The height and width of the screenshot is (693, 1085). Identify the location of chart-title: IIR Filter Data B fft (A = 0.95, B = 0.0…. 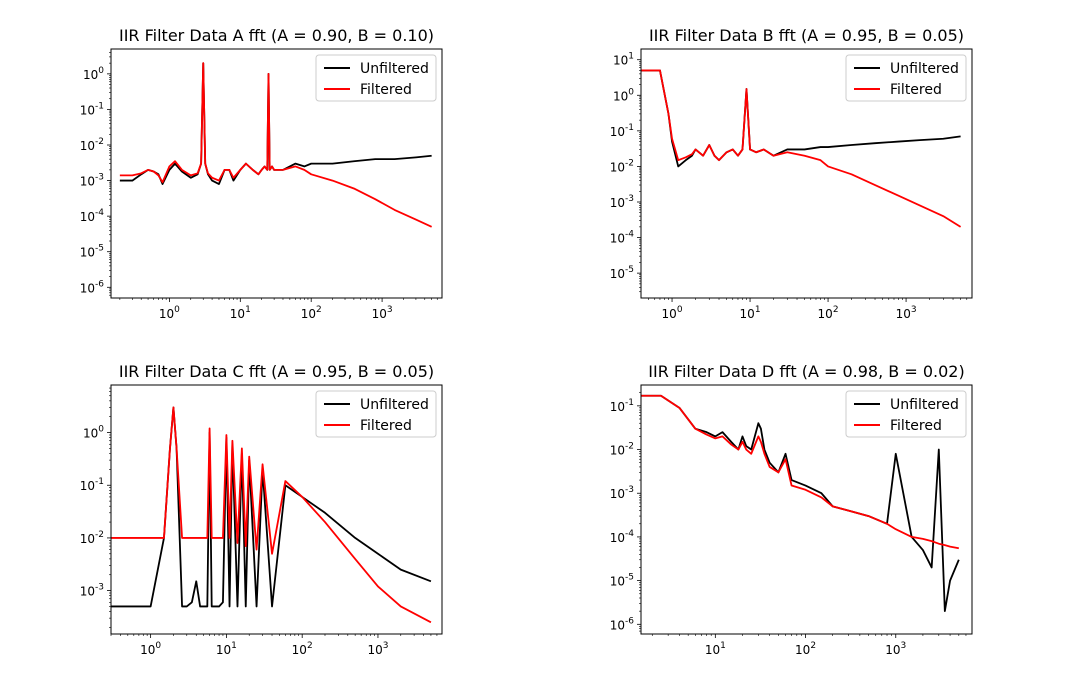
(806, 35).